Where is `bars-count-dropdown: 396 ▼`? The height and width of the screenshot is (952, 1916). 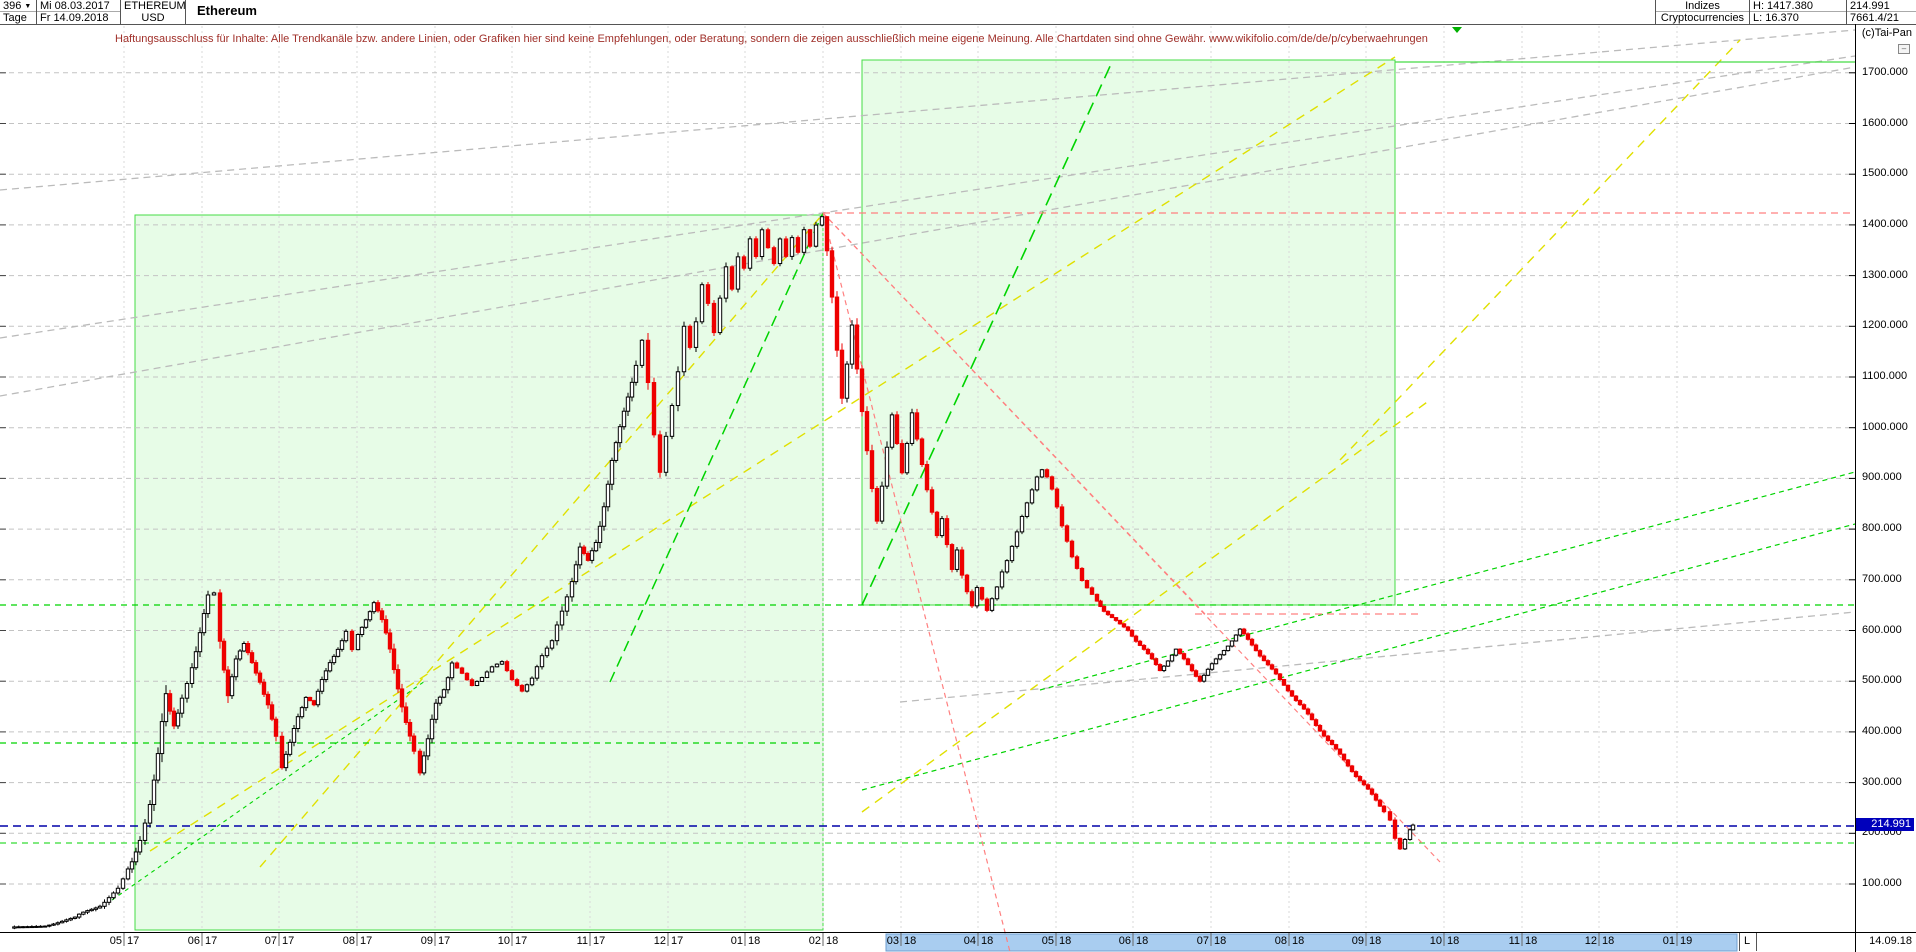
bars-count-dropdown: 396 ▼ is located at coordinates (18, 6).